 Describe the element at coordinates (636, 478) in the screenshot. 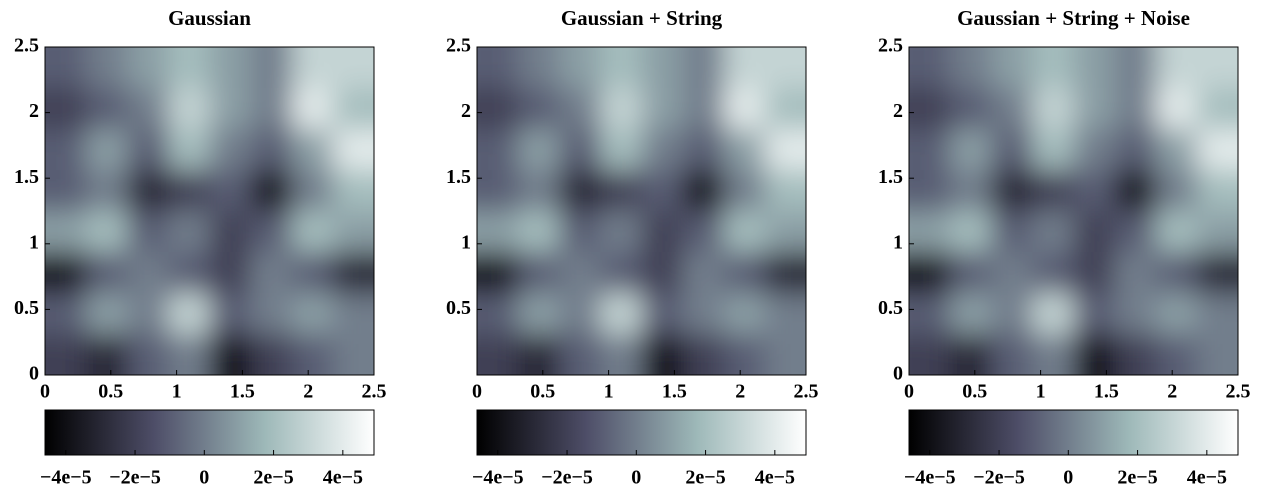

I see `colorbar-tick-label: 0` at that location.